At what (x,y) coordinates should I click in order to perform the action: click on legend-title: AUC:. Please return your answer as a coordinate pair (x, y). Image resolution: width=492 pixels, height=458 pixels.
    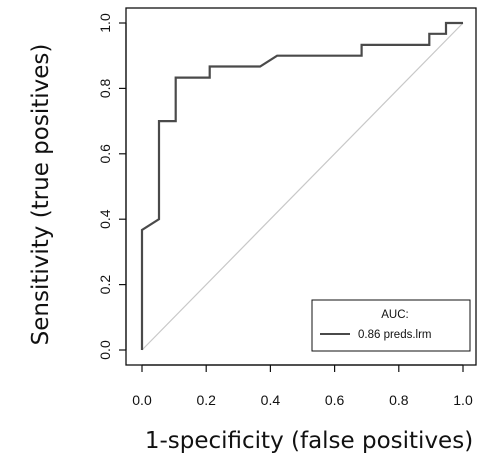
    Looking at the image, I should click on (394, 315).